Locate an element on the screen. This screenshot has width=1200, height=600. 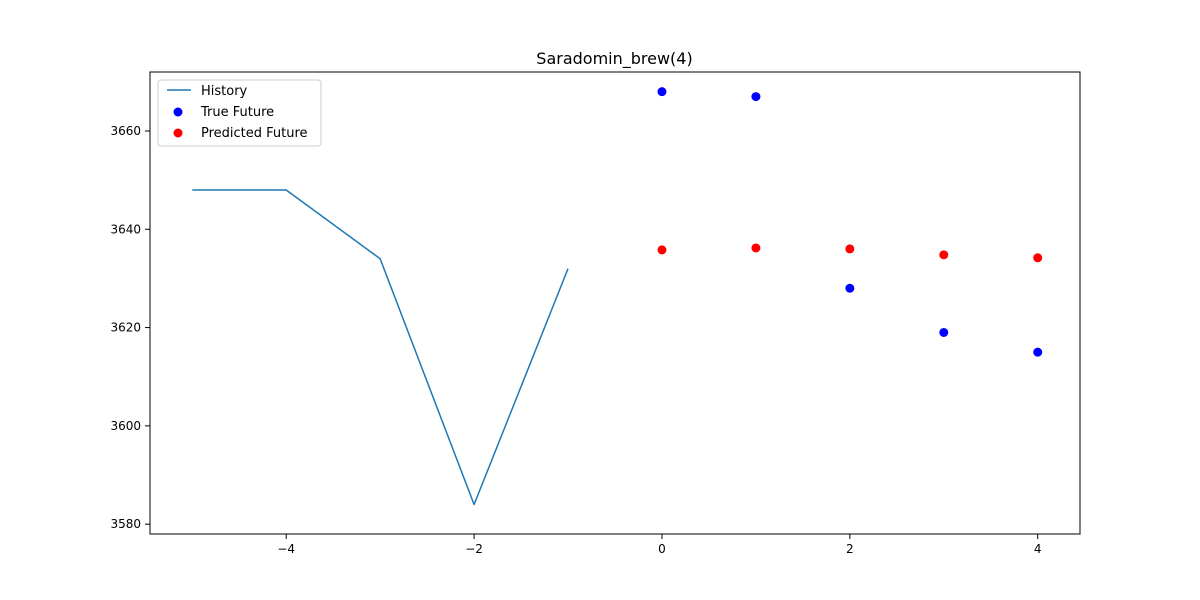
x-tick-label: 2 is located at coordinates (850, 549).